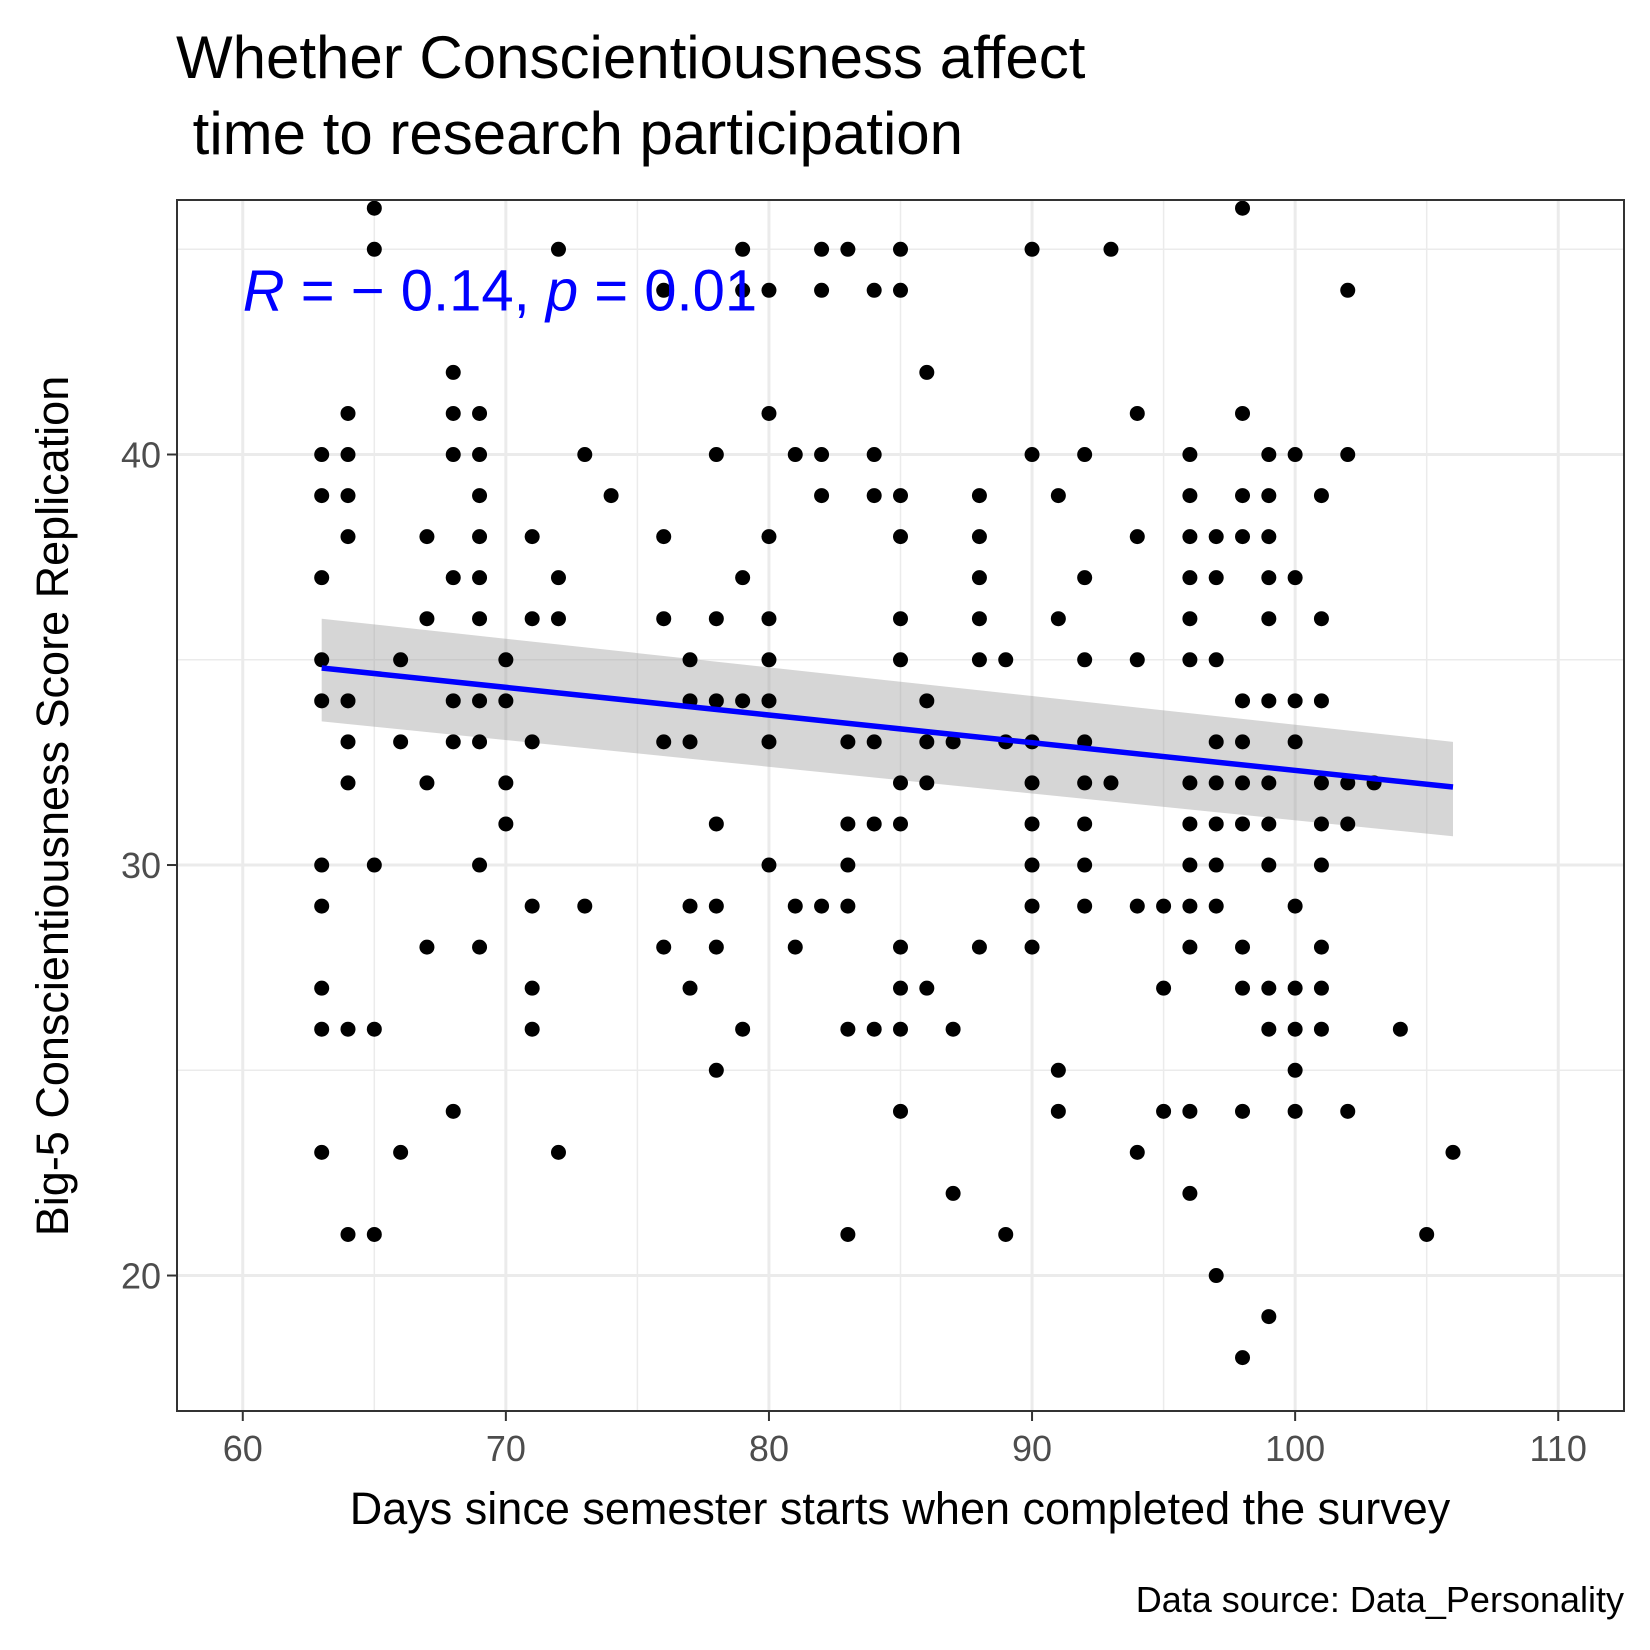 Image resolution: width=1650 pixels, height=1650 pixels. What do you see at coordinates (1380, 1599) in the screenshot?
I see `data-source-caption: Data source: Data_Personality` at bounding box center [1380, 1599].